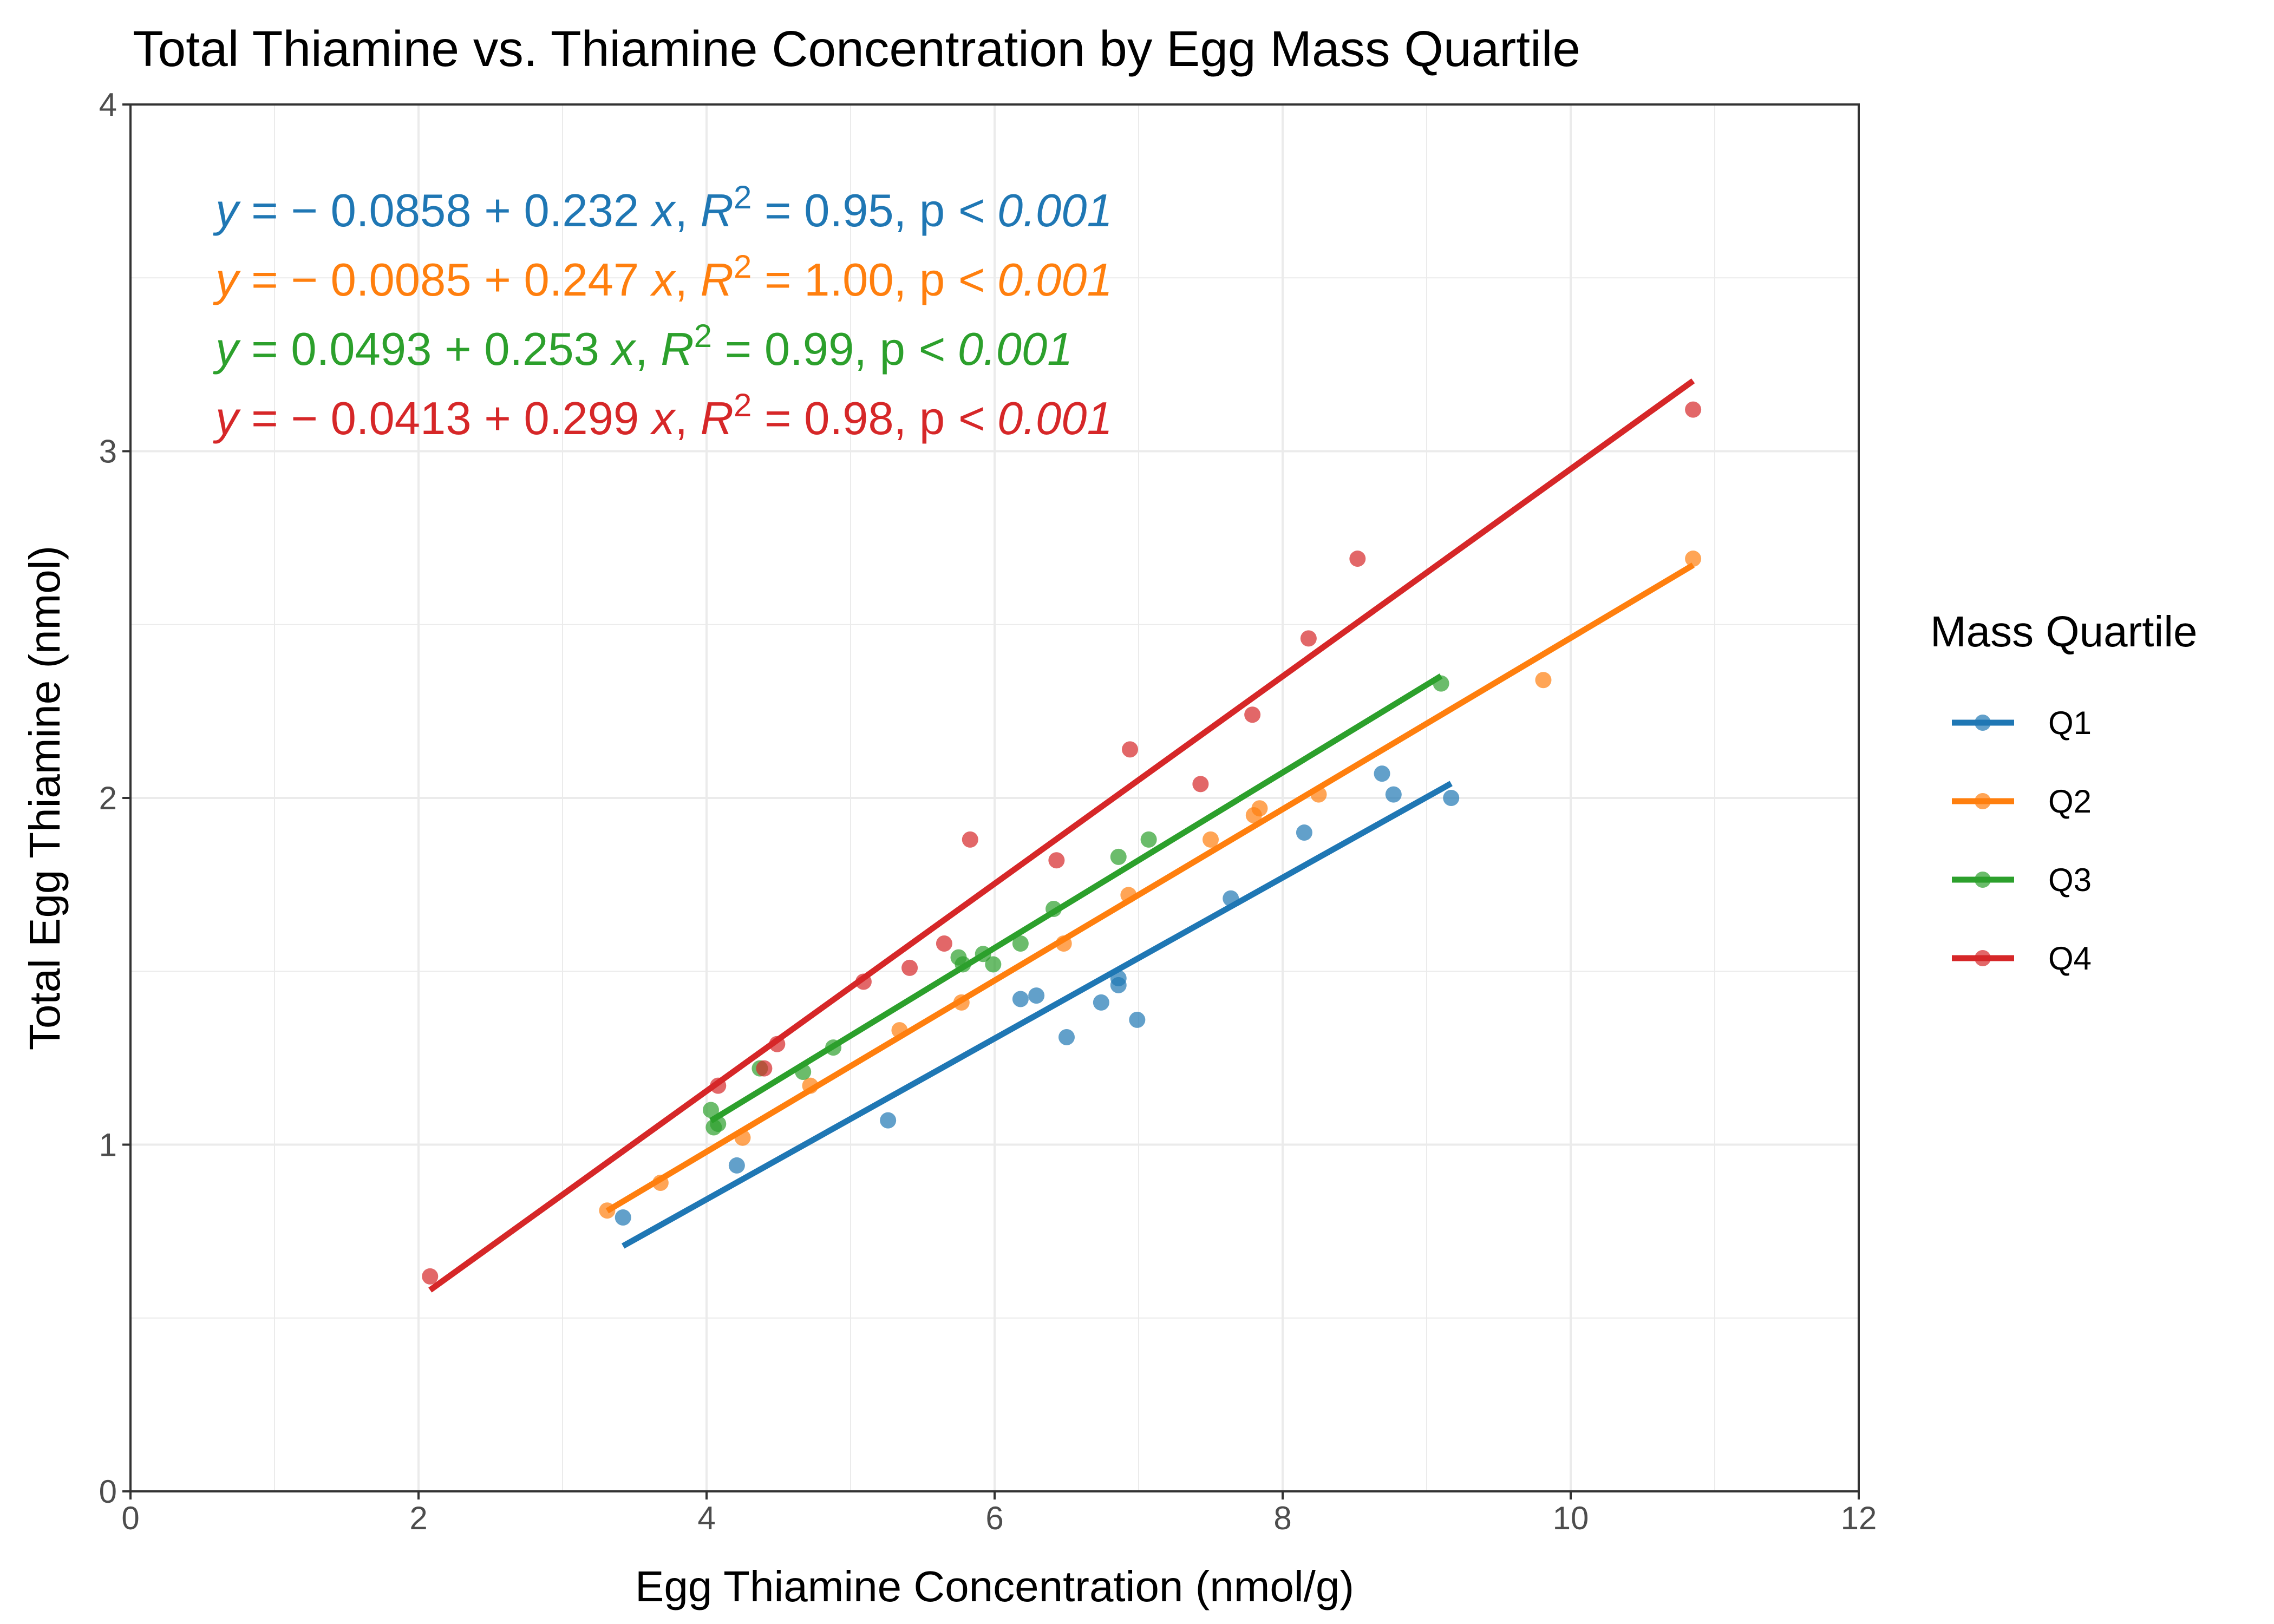 The image size is (2274, 1624). I want to click on y-axis: 0 1 2 3 4, so click(115, 798).